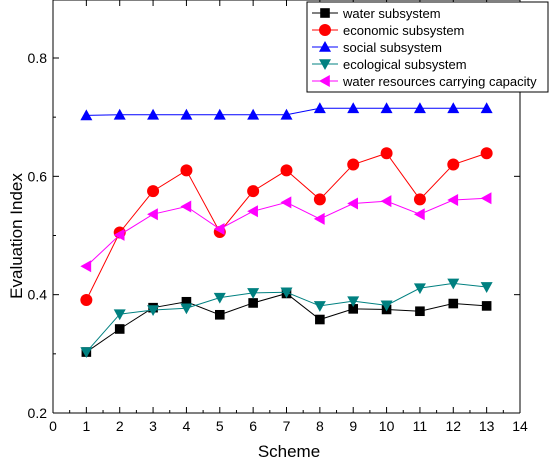 The height and width of the screenshot is (461, 550). I want to click on y-tick-label: 0.8, so click(38, 58).